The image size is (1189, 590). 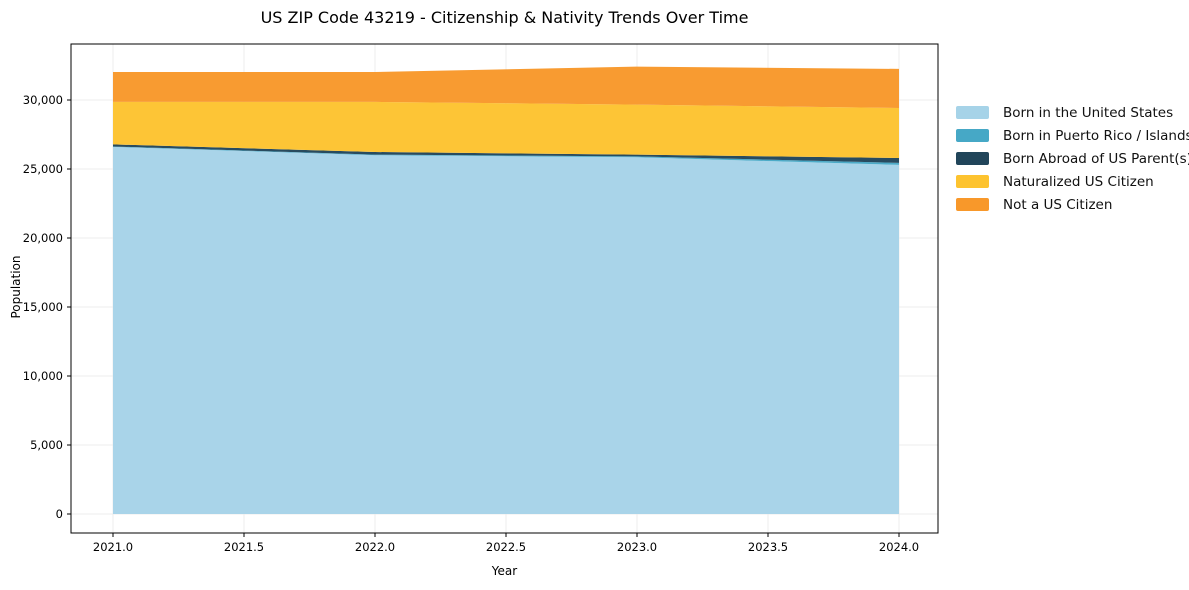 What do you see at coordinates (244, 547) in the screenshot?
I see `x-tick-label: 2021.5` at bounding box center [244, 547].